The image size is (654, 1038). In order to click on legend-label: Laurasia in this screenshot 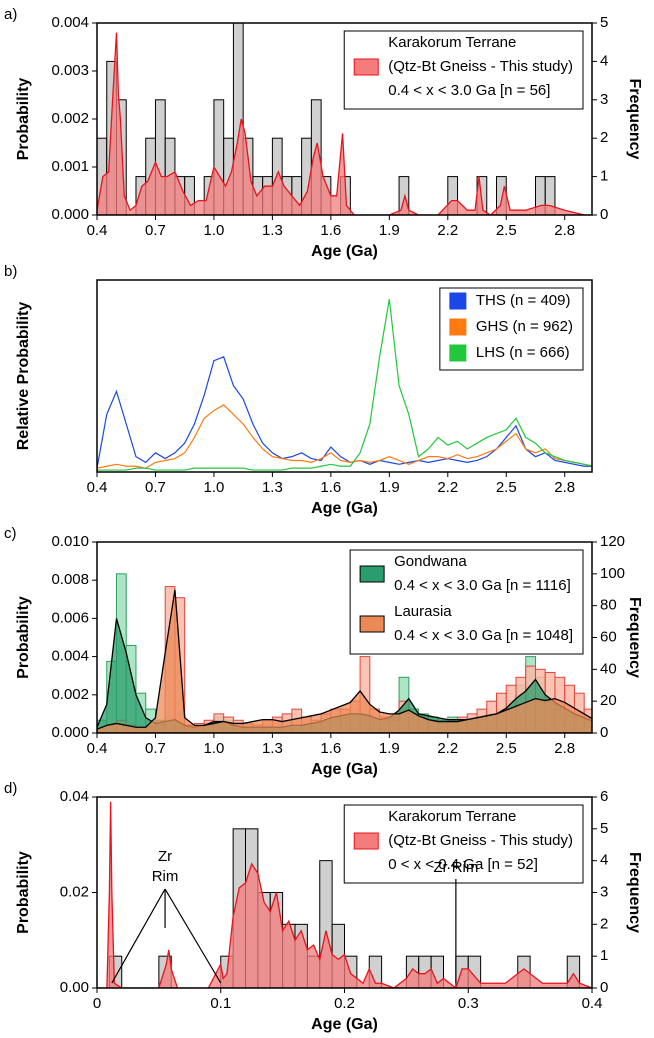, I will do `click(423, 611)`.